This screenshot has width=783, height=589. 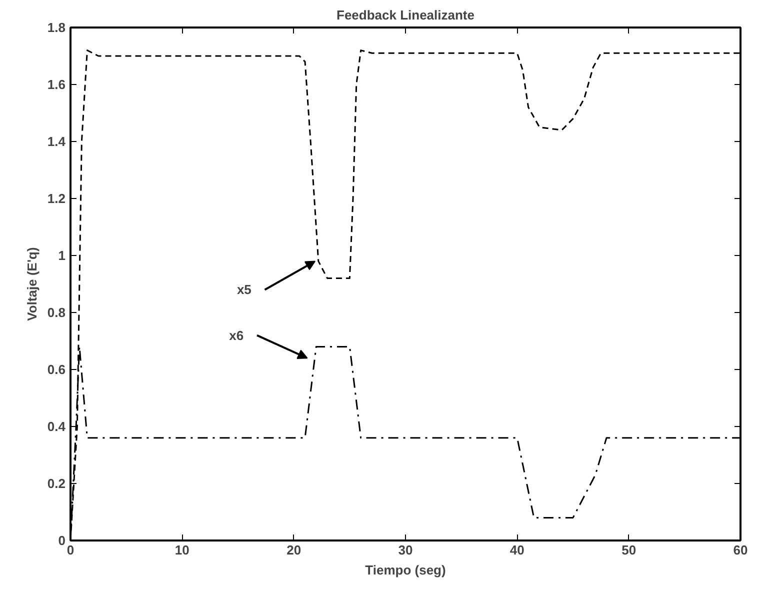 I want to click on x-tick-label: 30, so click(x=405, y=550).